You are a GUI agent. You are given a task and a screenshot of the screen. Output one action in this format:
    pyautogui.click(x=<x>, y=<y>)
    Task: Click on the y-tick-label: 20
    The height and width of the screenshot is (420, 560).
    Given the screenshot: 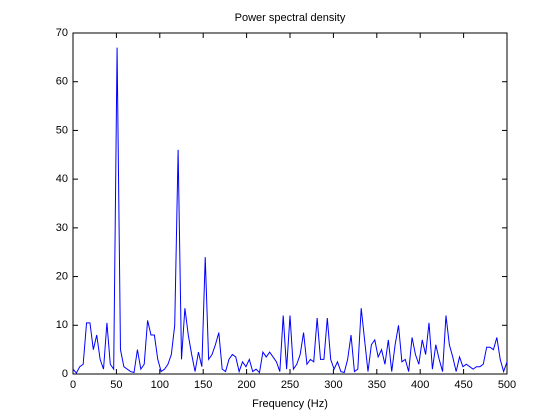 What is the action you would take?
    pyautogui.click(x=62, y=276)
    